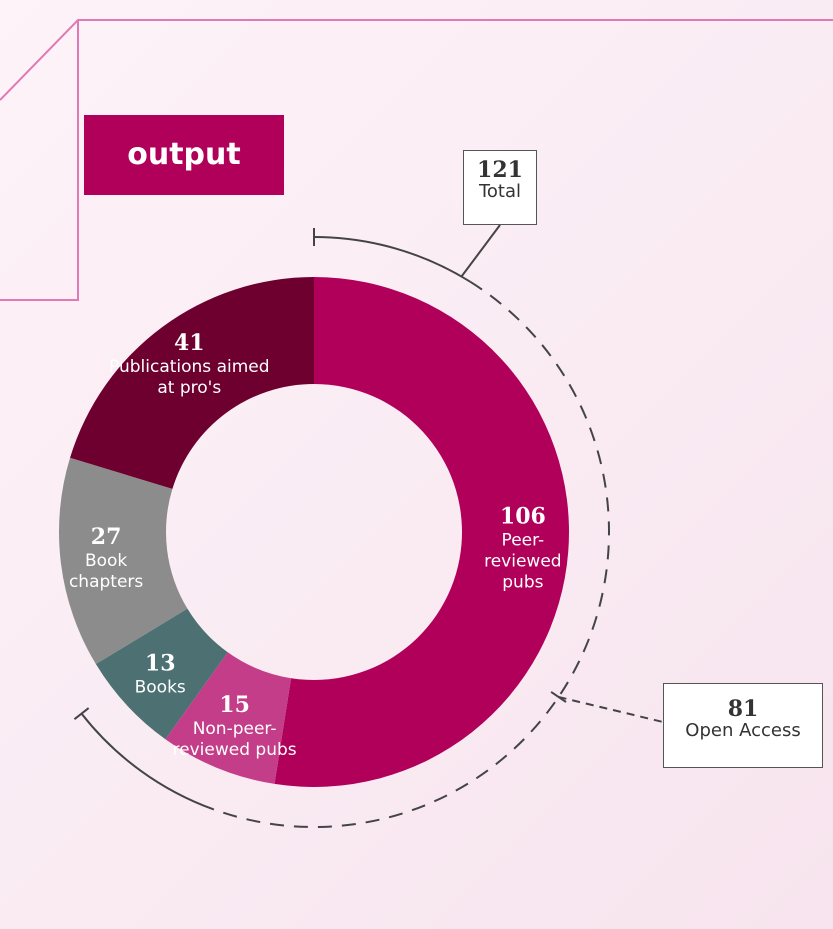 The width and height of the screenshot is (833, 929). What do you see at coordinates (234, 739) in the screenshot?
I see `segment-name: Non-peer-reviewed pubs` at bounding box center [234, 739].